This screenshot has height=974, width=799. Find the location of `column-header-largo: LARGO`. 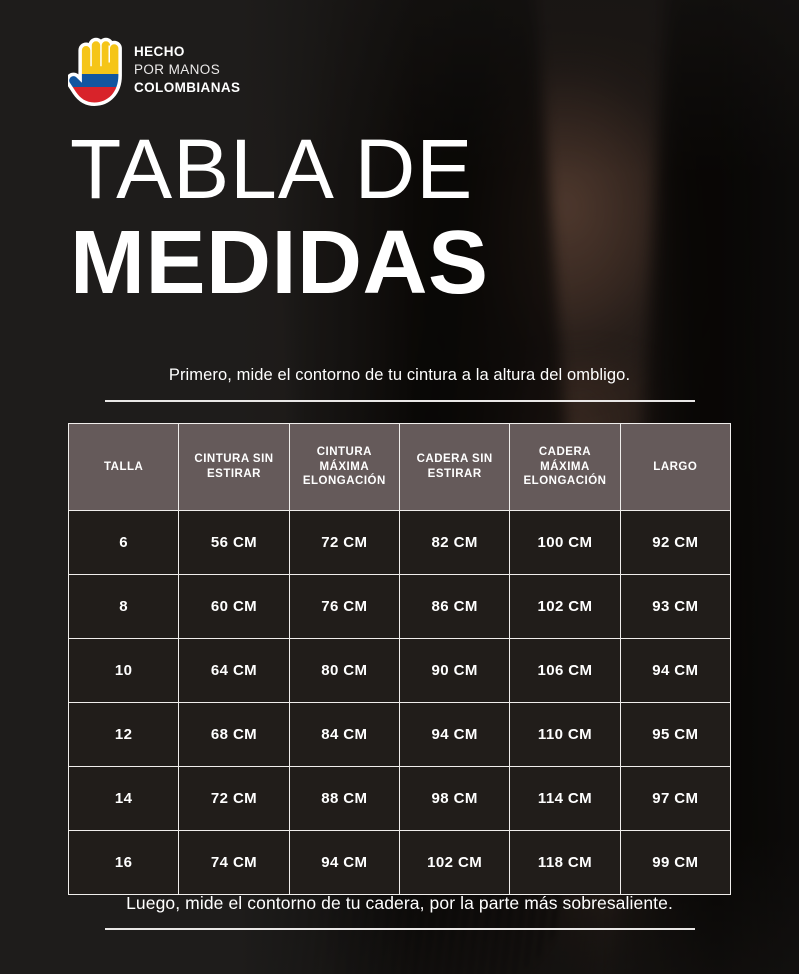

column-header-largo: LARGO is located at coordinates (675, 467).